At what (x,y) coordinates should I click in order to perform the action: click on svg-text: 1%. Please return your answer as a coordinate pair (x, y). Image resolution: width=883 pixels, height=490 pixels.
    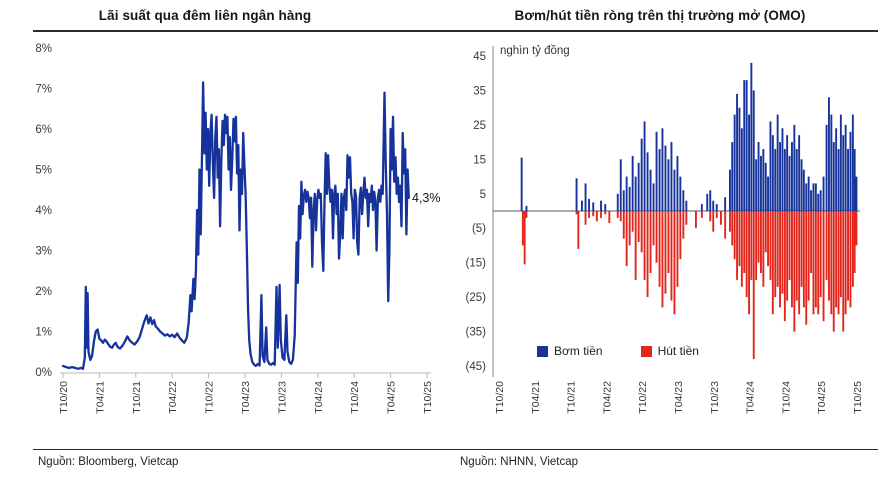
    Looking at the image, I should click on (43, 333).